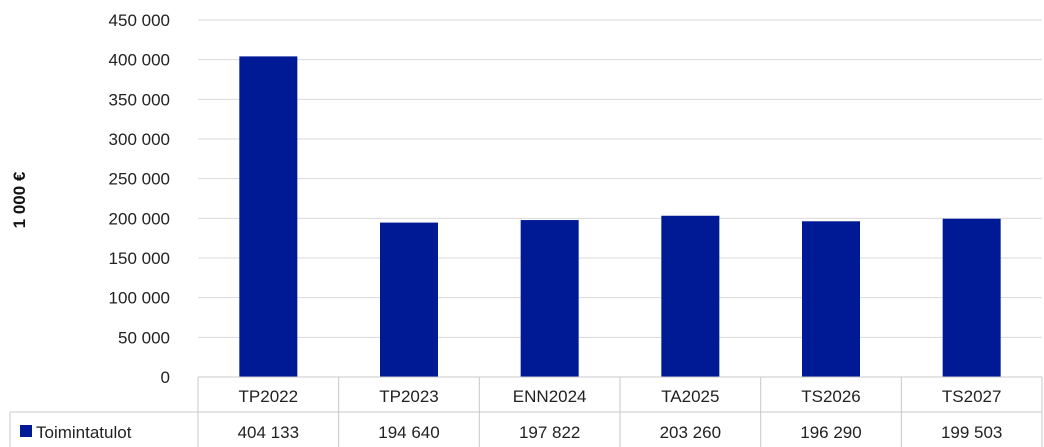 This screenshot has width=1044, height=447. What do you see at coordinates (139, 298) in the screenshot?
I see `y-tick-label: 100 000` at bounding box center [139, 298].